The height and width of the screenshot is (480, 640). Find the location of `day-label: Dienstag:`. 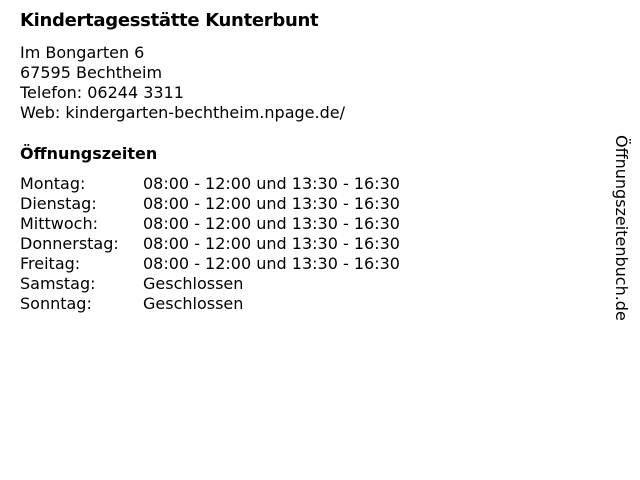

day-label: Dienstag: is located at coordinates (58, 203).